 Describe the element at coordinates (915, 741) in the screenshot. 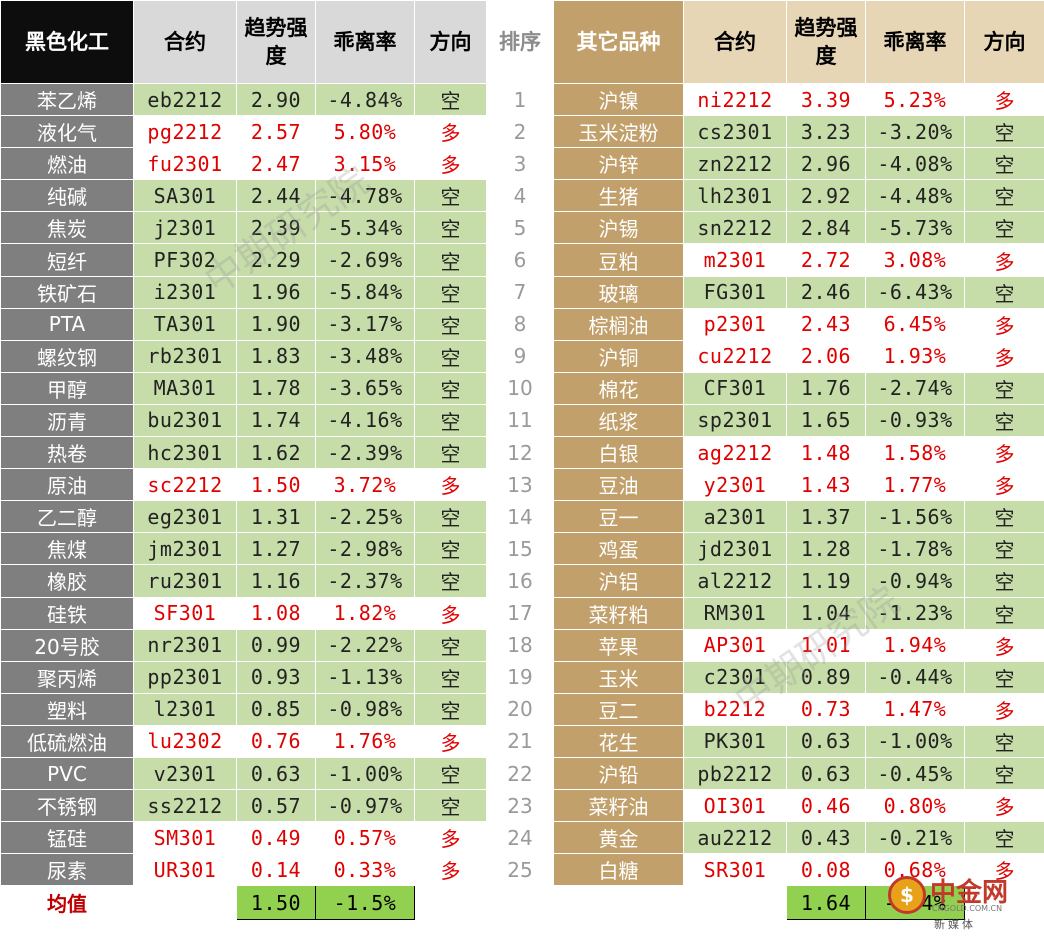

I see `right-deviation-cell: -1.00%` at that location.